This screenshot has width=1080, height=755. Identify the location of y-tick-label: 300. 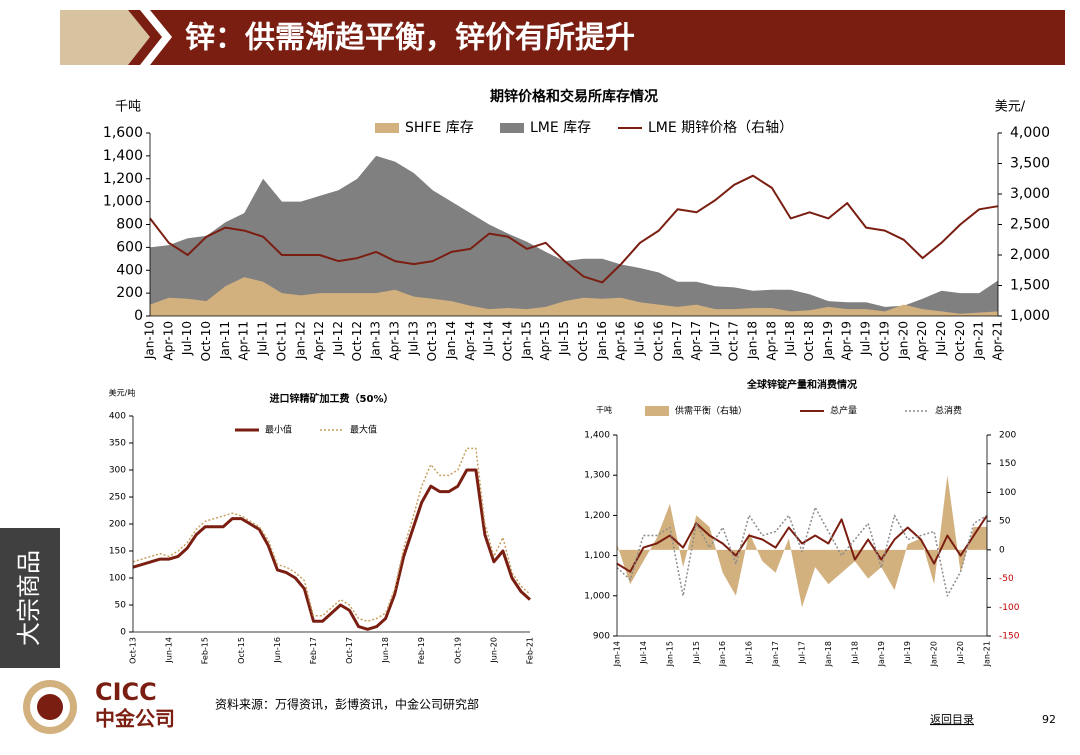
(117, 471).